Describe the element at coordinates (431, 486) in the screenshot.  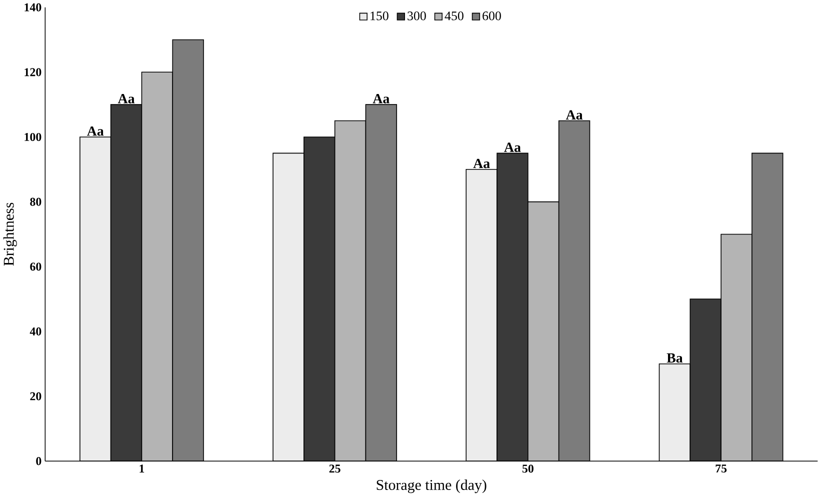
I see `x-axis-title: Storage time (day)` at that location.